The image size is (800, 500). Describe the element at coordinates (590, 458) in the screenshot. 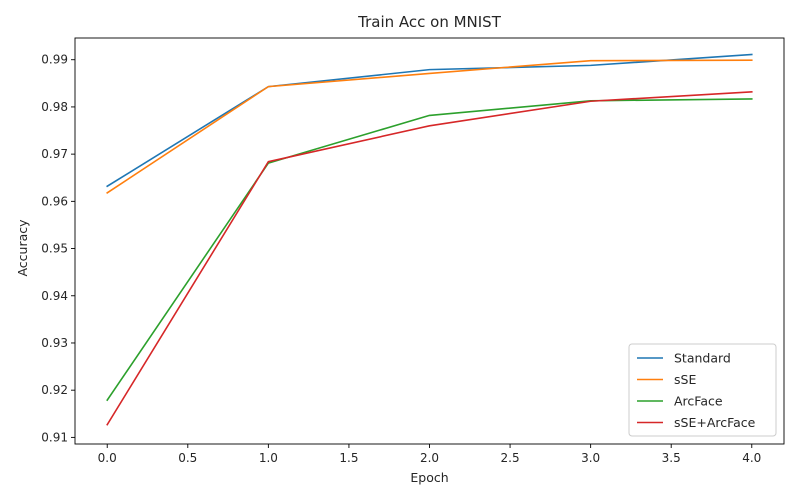

I see `x-tick-label: 3.0` at that location.